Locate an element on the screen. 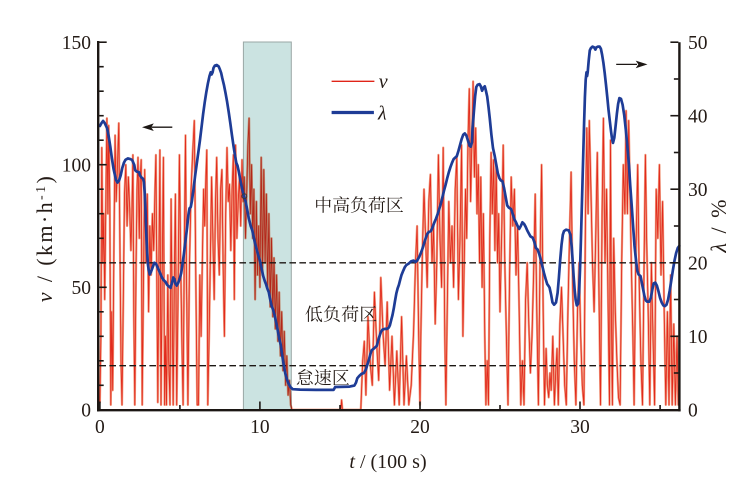  svg-text: λ is located at coordinates (382, 114).